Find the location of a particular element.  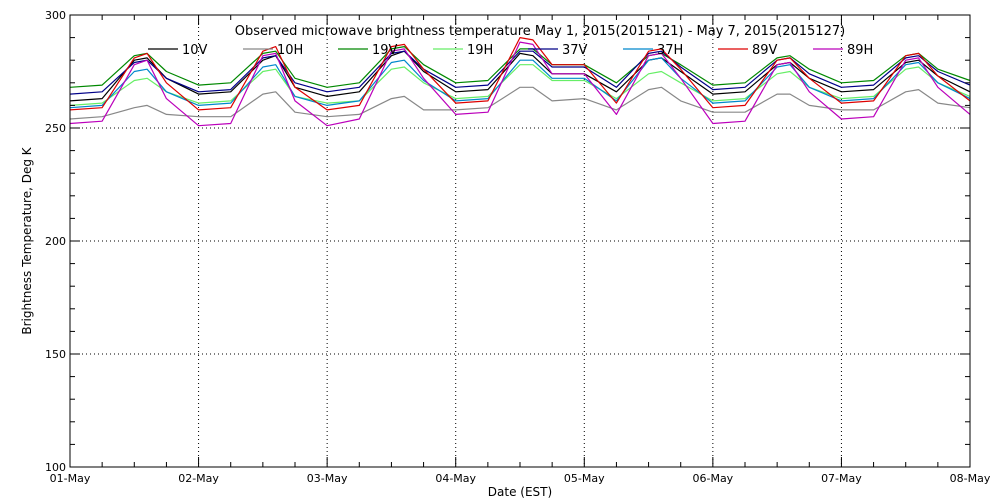

y-axis-title: Brightness Temperature, Deg K is located at coordinates (27, 240).